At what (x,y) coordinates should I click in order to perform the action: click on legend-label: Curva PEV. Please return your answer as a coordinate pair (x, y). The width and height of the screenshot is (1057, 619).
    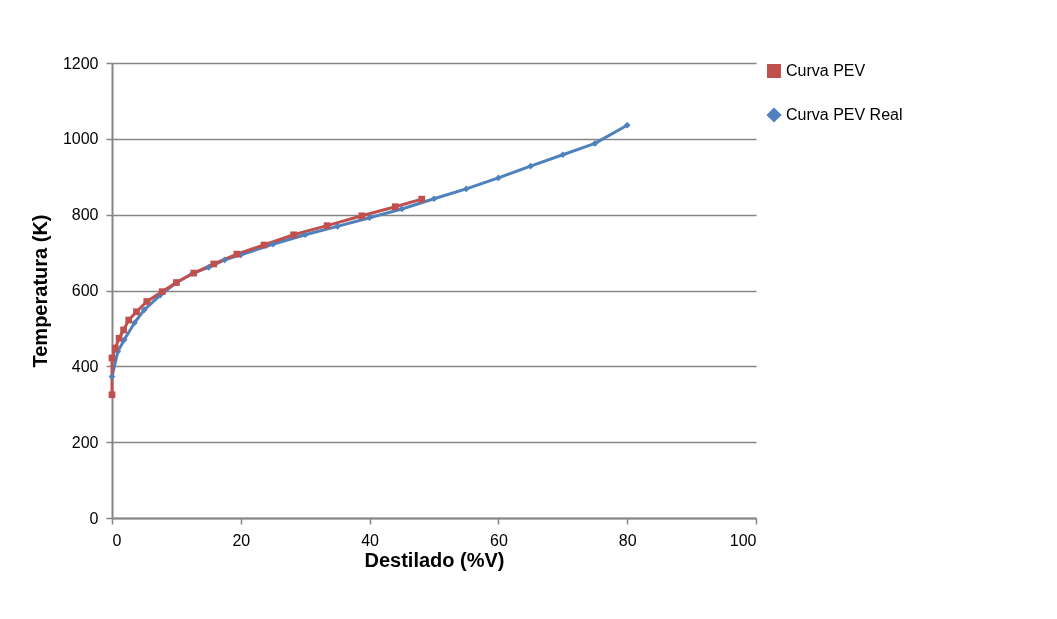
    Looking at the image, I should click on (826, 70).